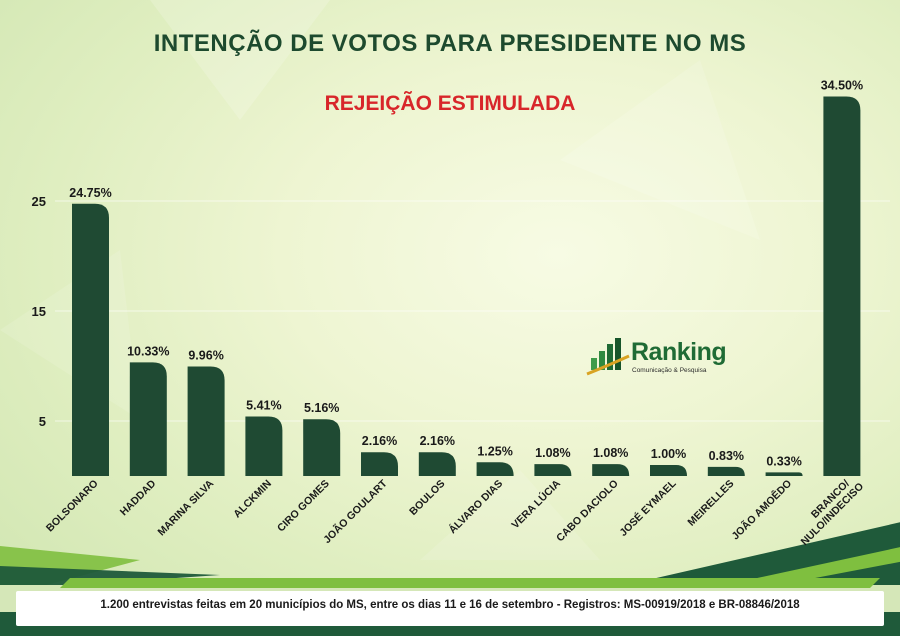 The width and height of the screenshot is (900, 636). I want to click on x-tick-label: CABO DACIOLO, so click(587, 511).